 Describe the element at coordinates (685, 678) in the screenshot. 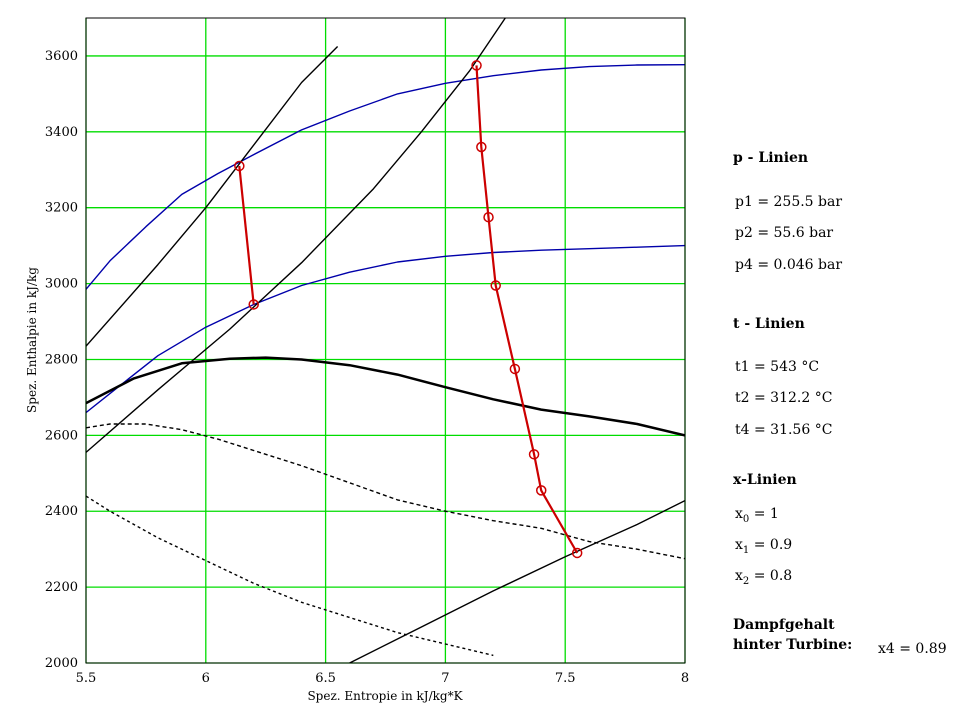

I see `x-tick-label-5: 8` at that location.